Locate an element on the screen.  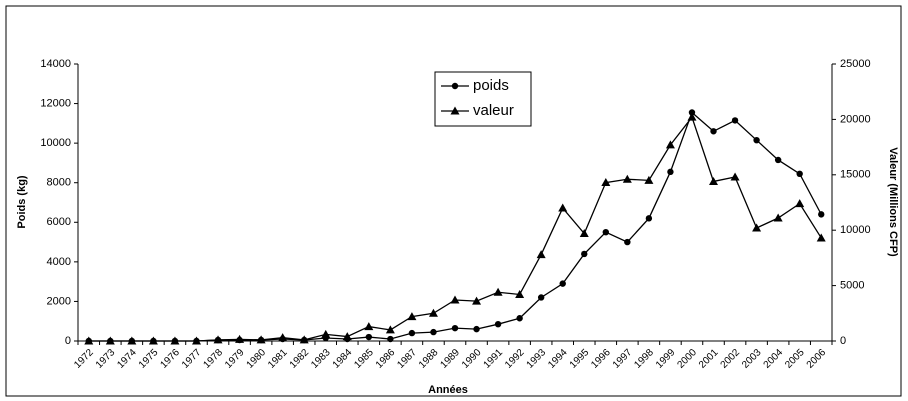
y2-axis-title: Valeur (Millions CFP) is located at coordinates (893, 202).